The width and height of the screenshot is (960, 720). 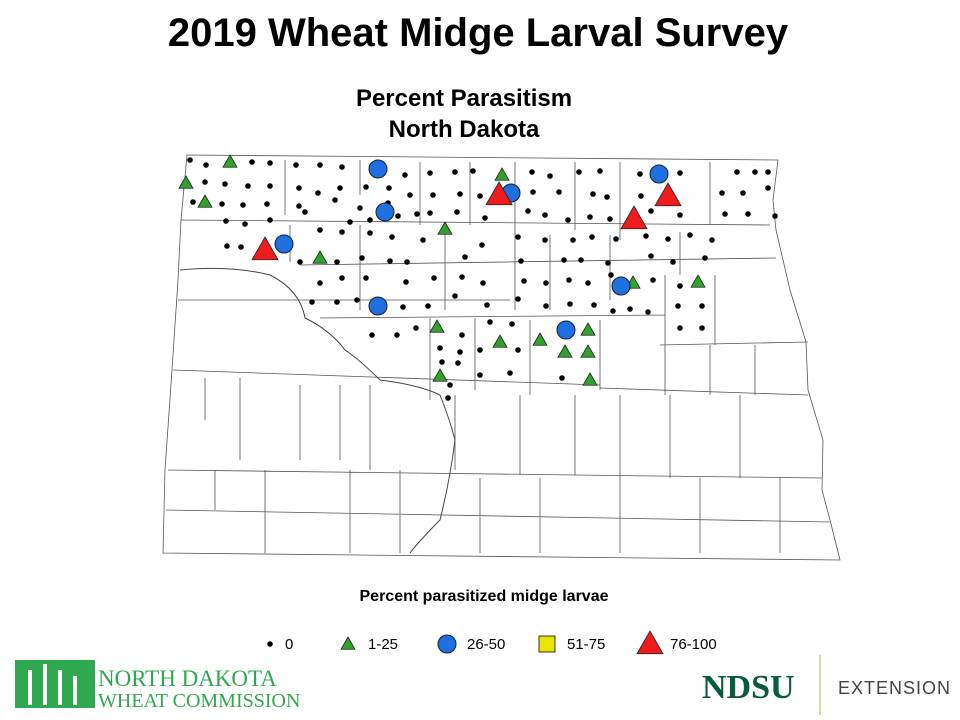 I want to click on logo-text: NORTH DAKOTA, so click(x=187, y=678).